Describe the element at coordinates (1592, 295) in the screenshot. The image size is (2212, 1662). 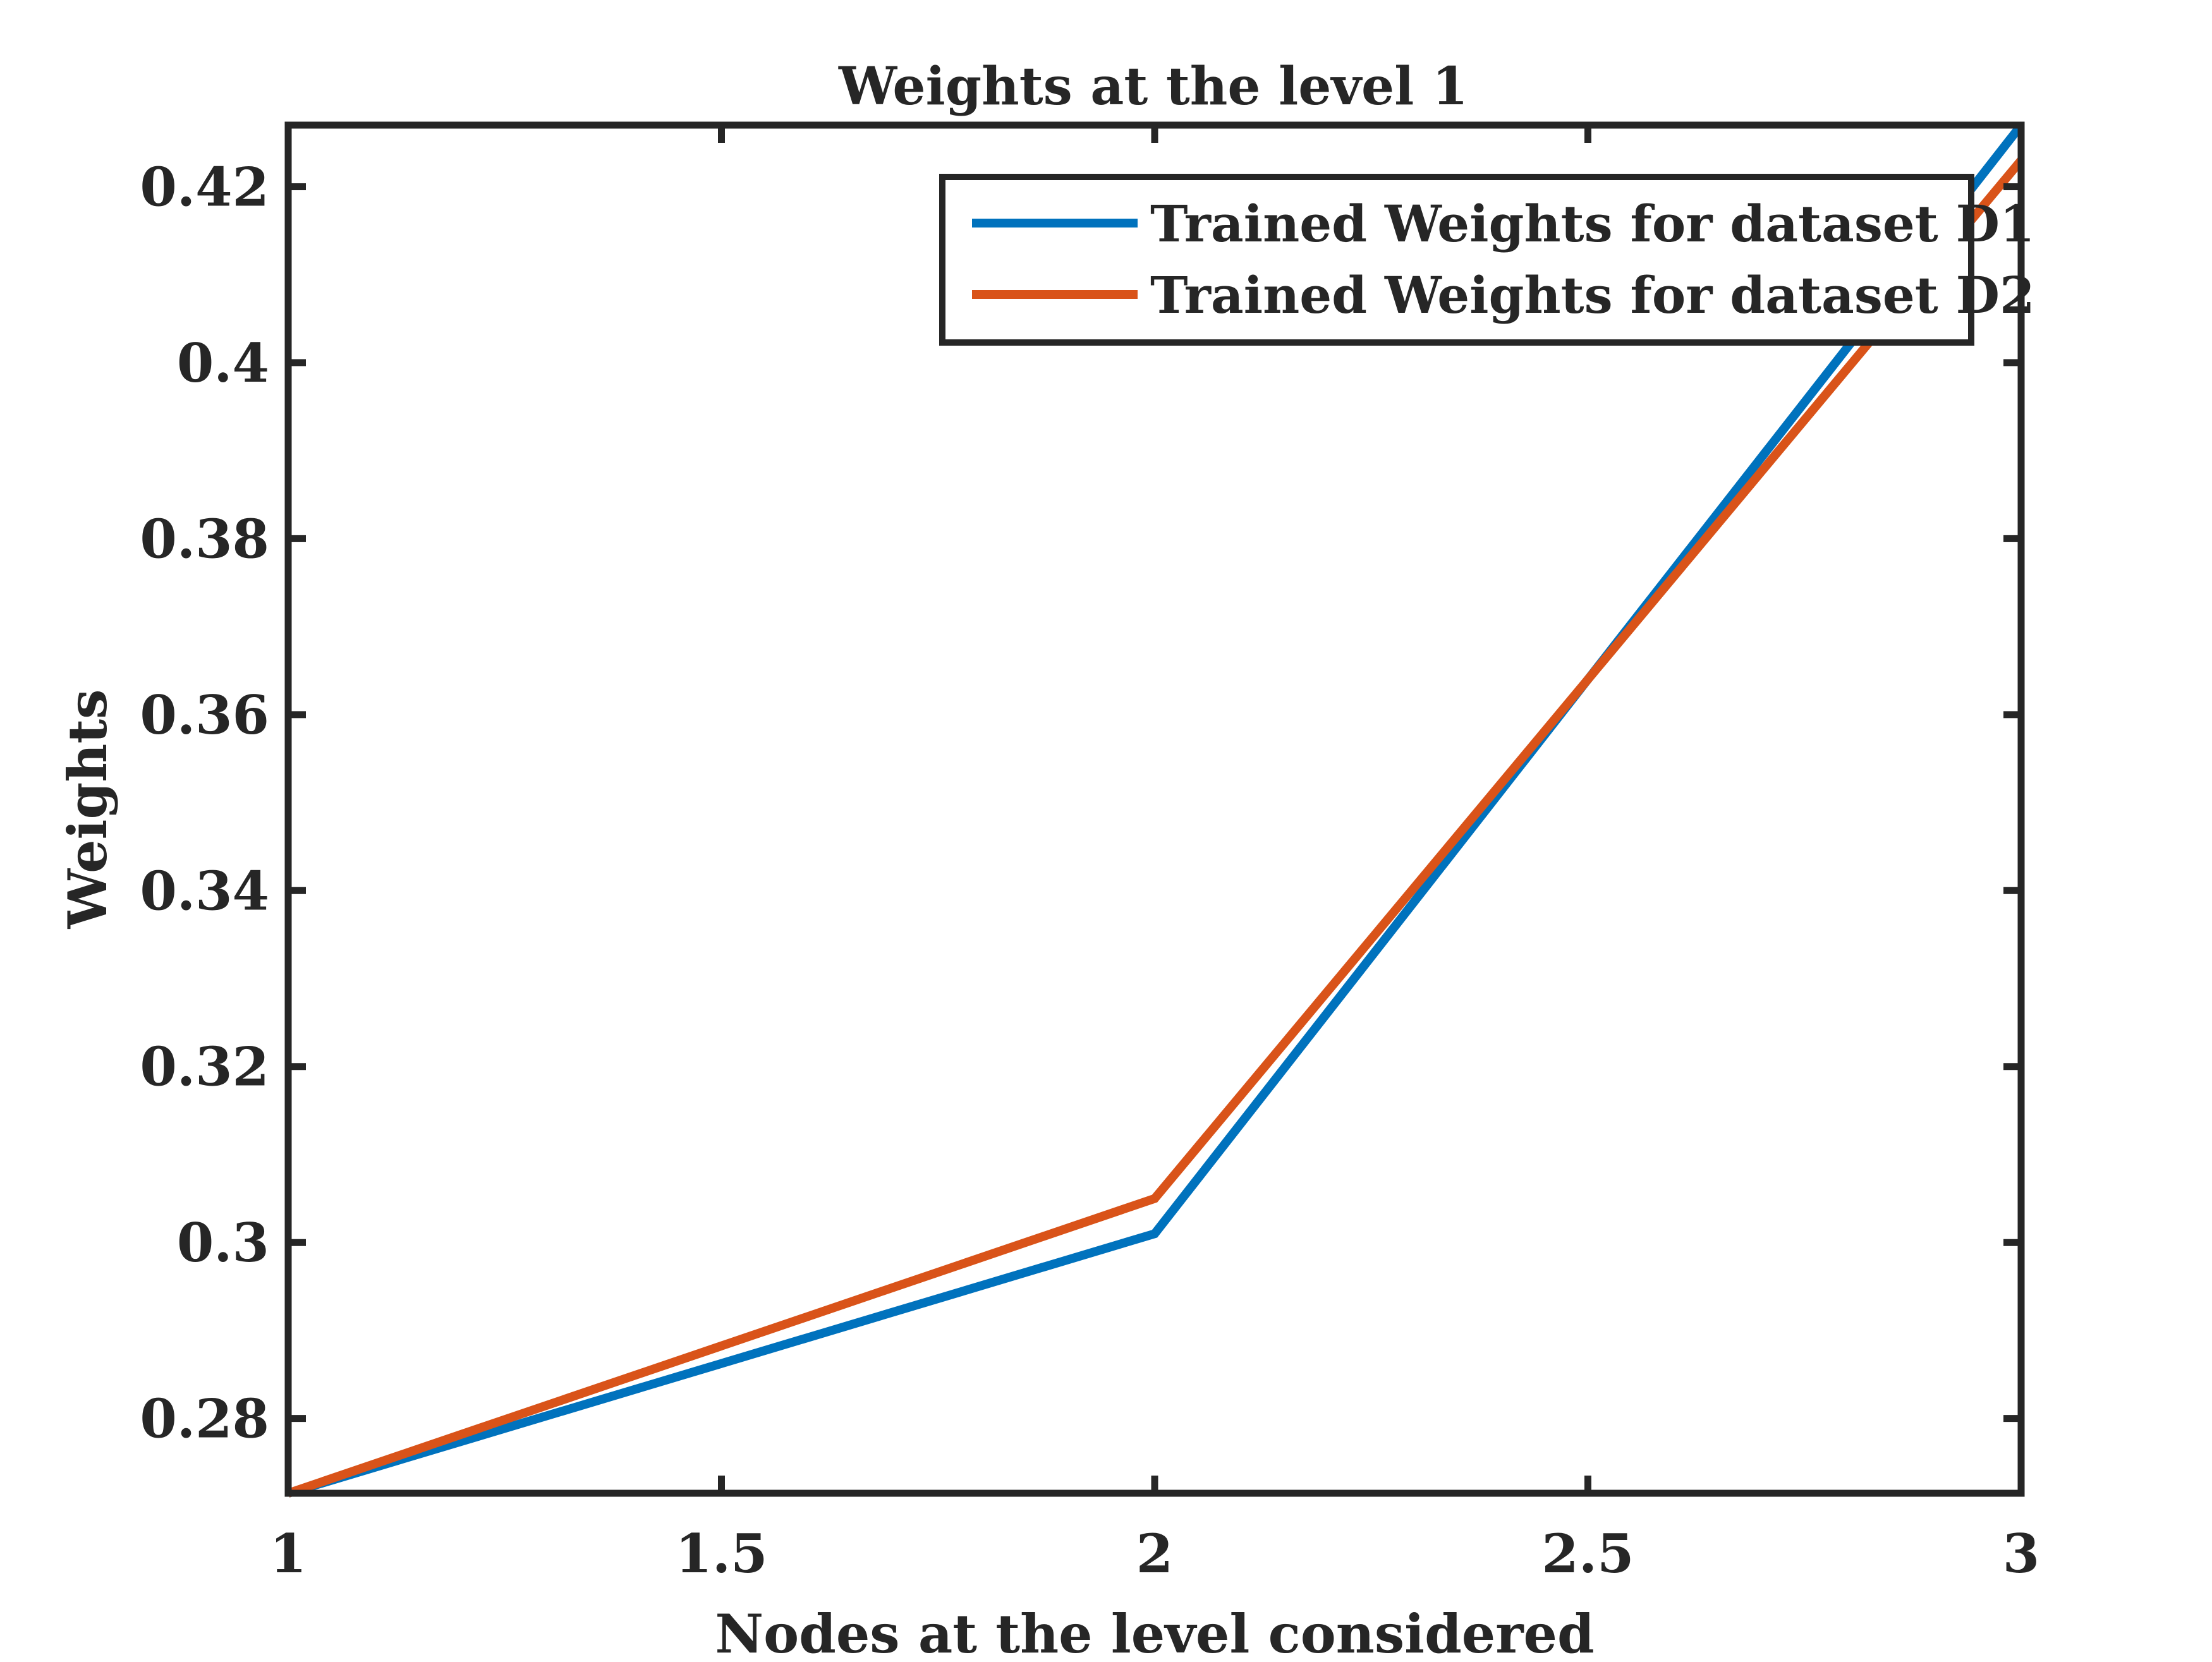
I see `legend-label-d2: Trained Weights for dataset D2` at that location.